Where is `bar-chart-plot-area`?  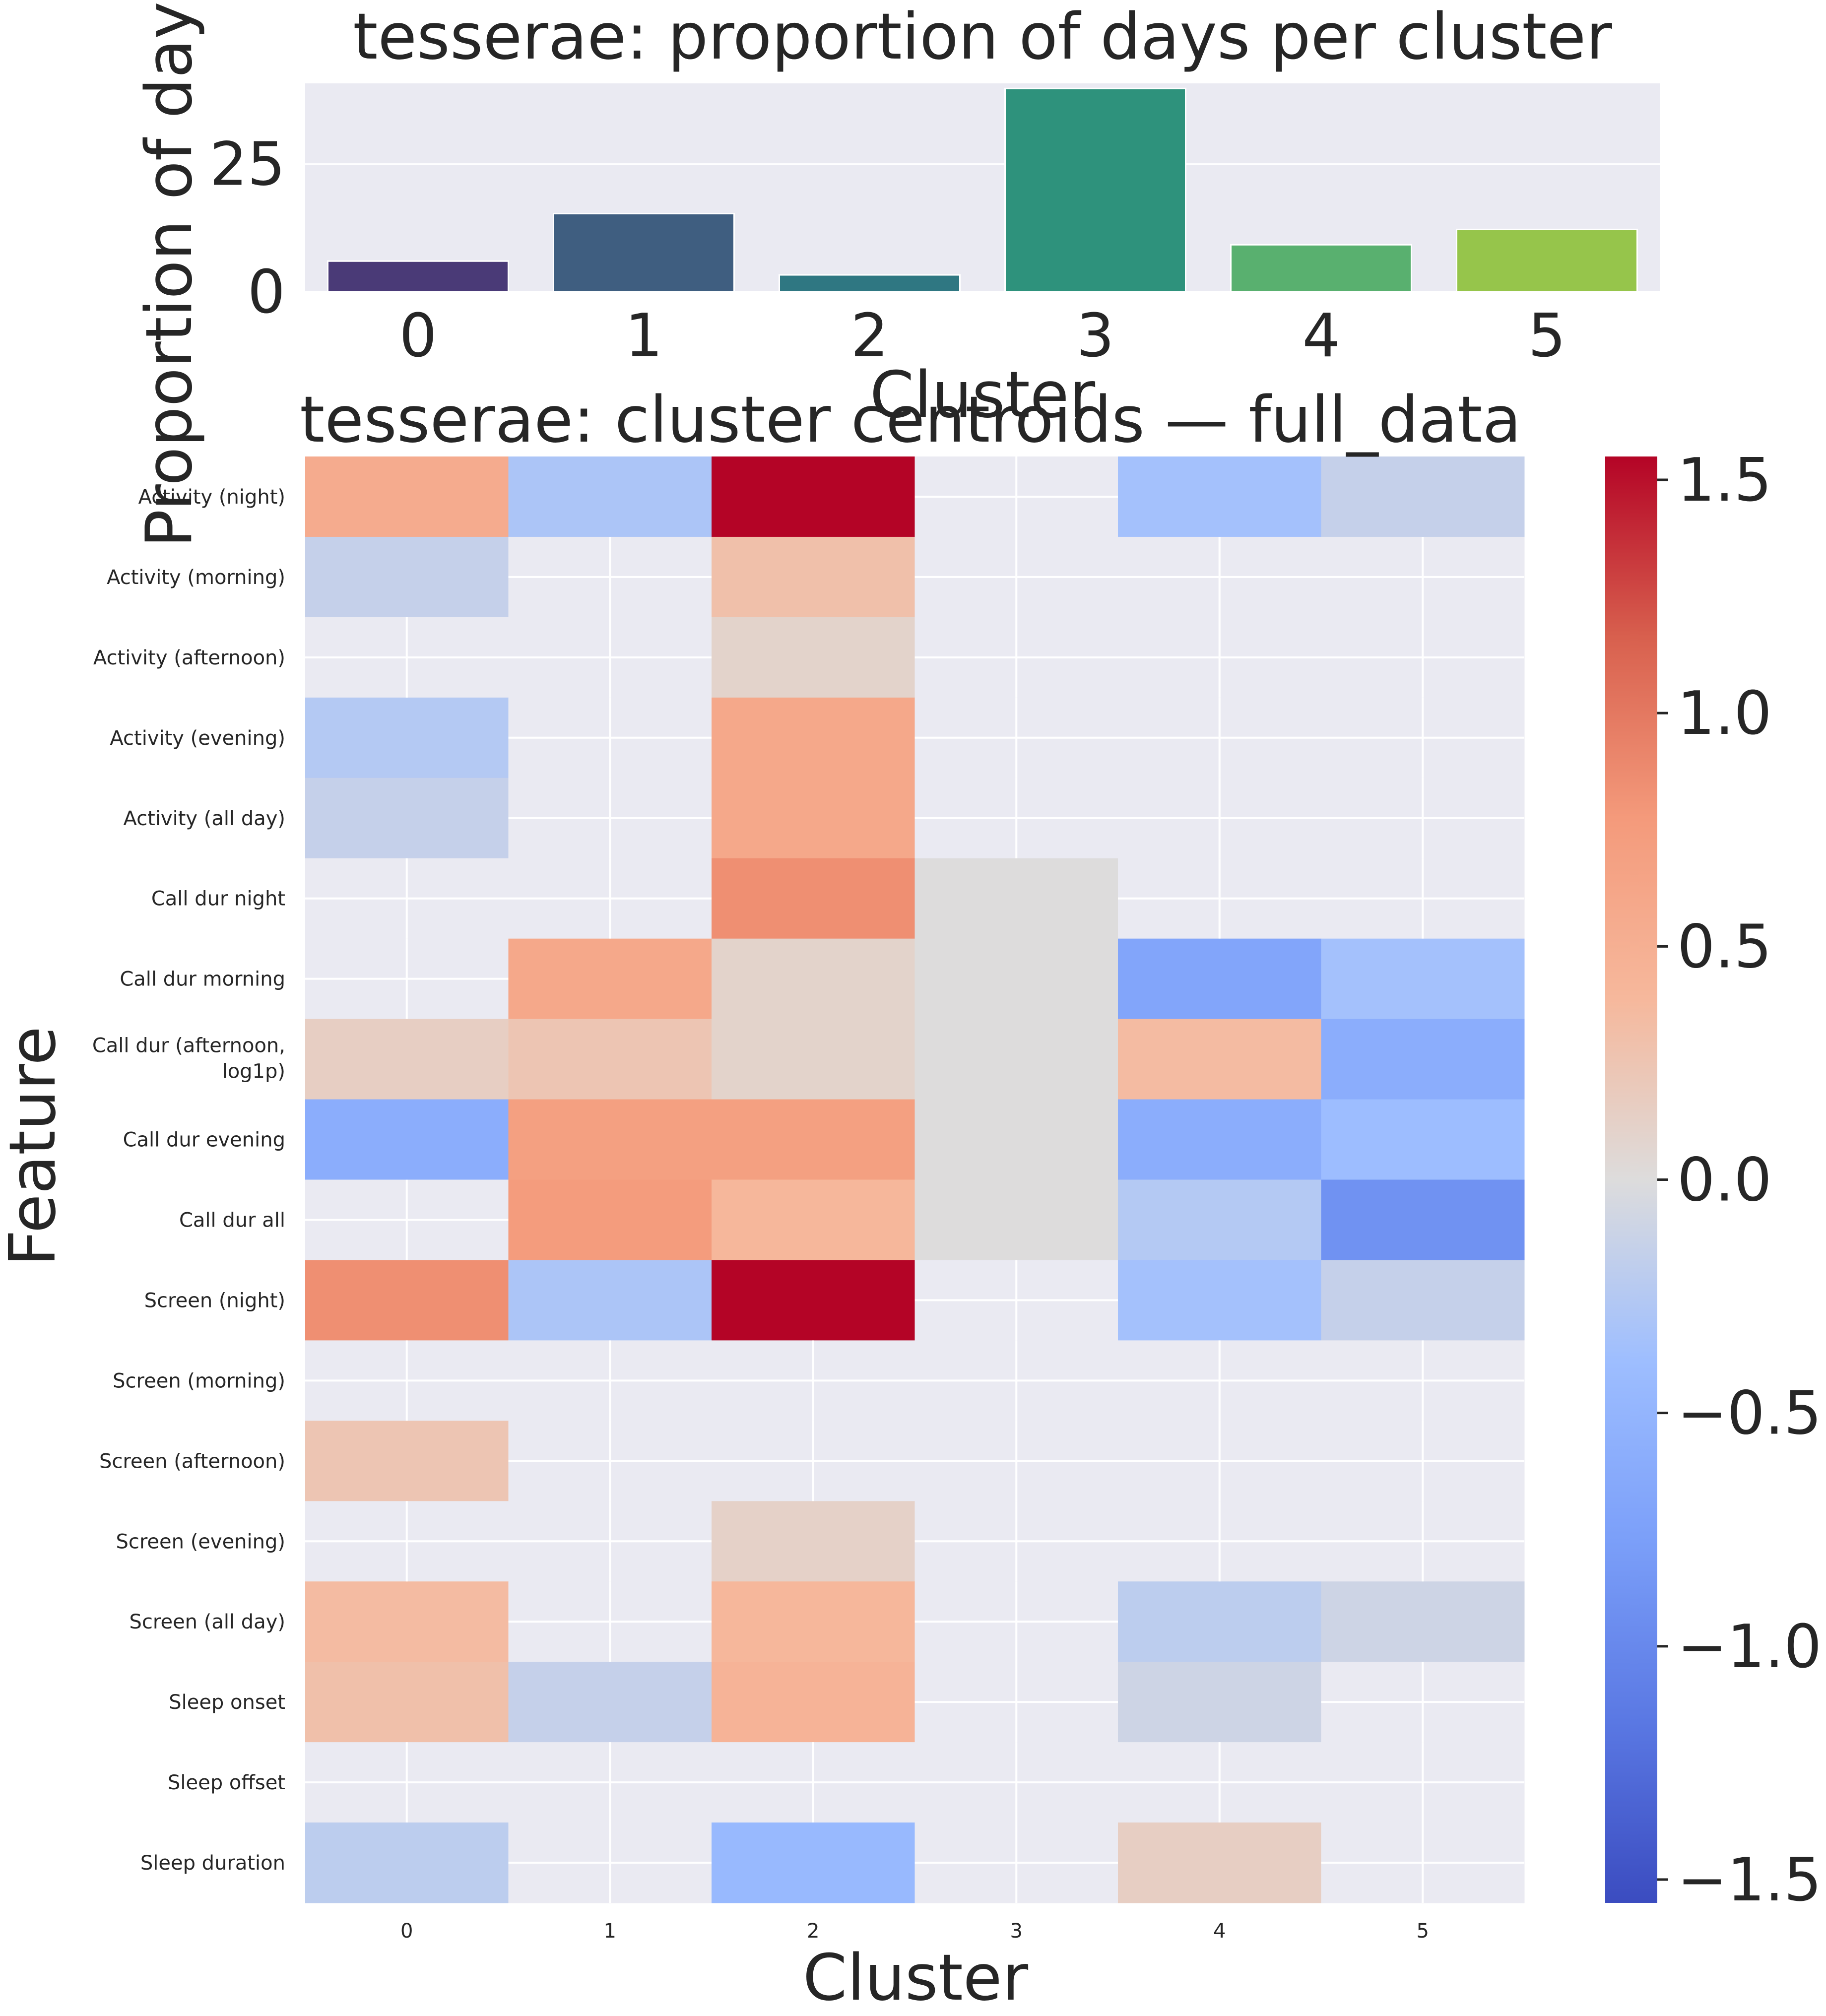
bar-chart-plot-area is located at coordinates (982, 187).